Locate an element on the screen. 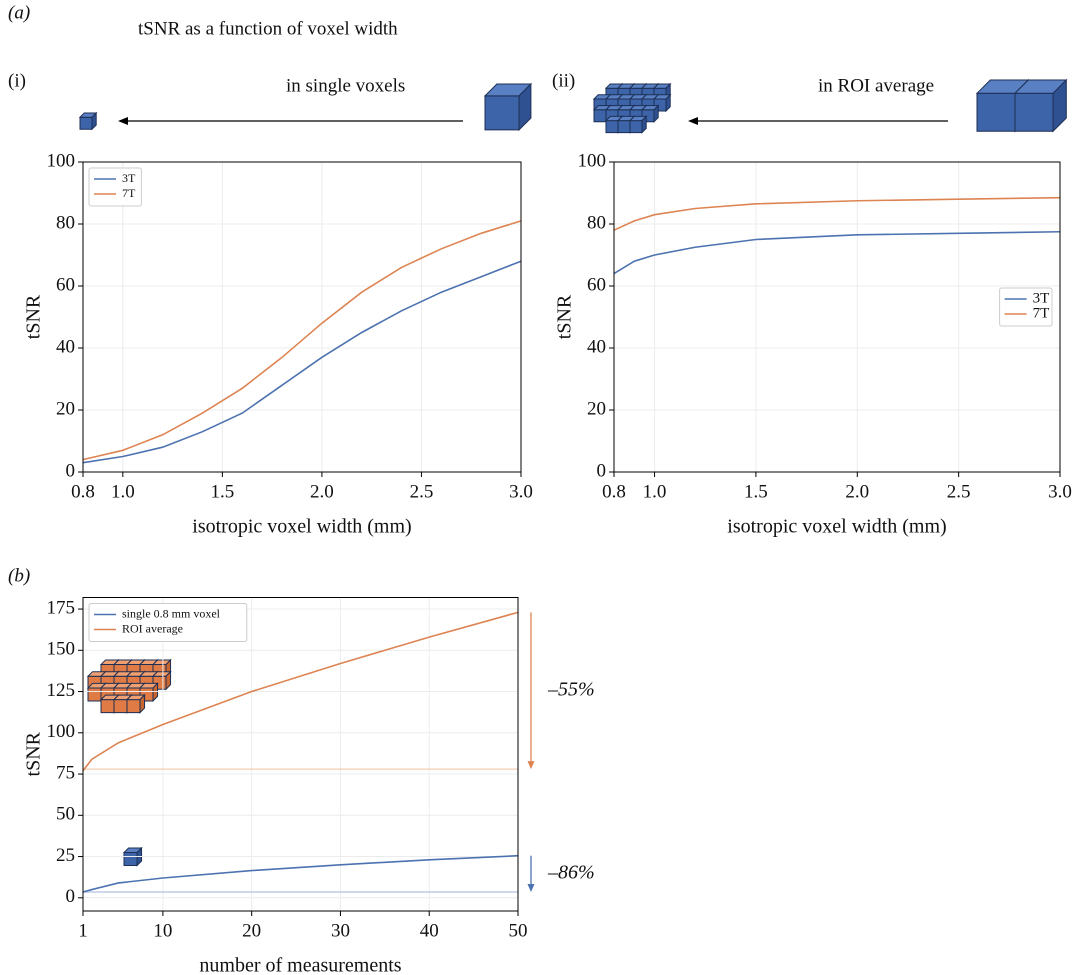 Image resolution: width=1076 pixels, height=975 pixels. panel-label: (i) is located at coordinates (17, 80).